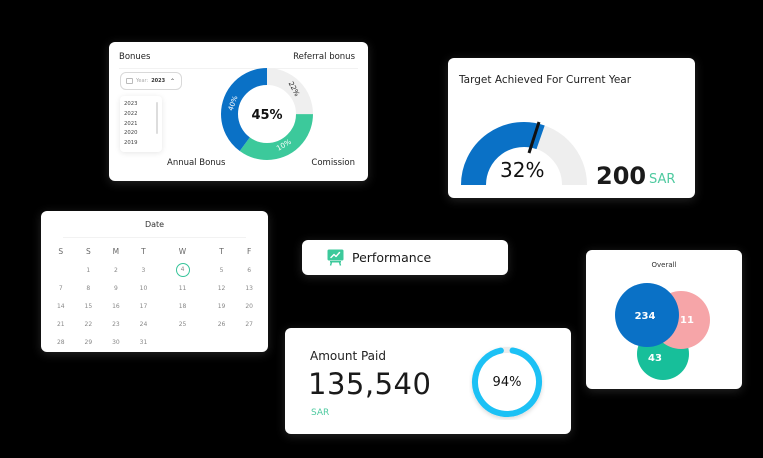 The height and width of the screenshot is (458, 763). Describe the element at coordinates (172, 81) in the screenshot. I see `chevron-up-icon: ⌃` at that location.